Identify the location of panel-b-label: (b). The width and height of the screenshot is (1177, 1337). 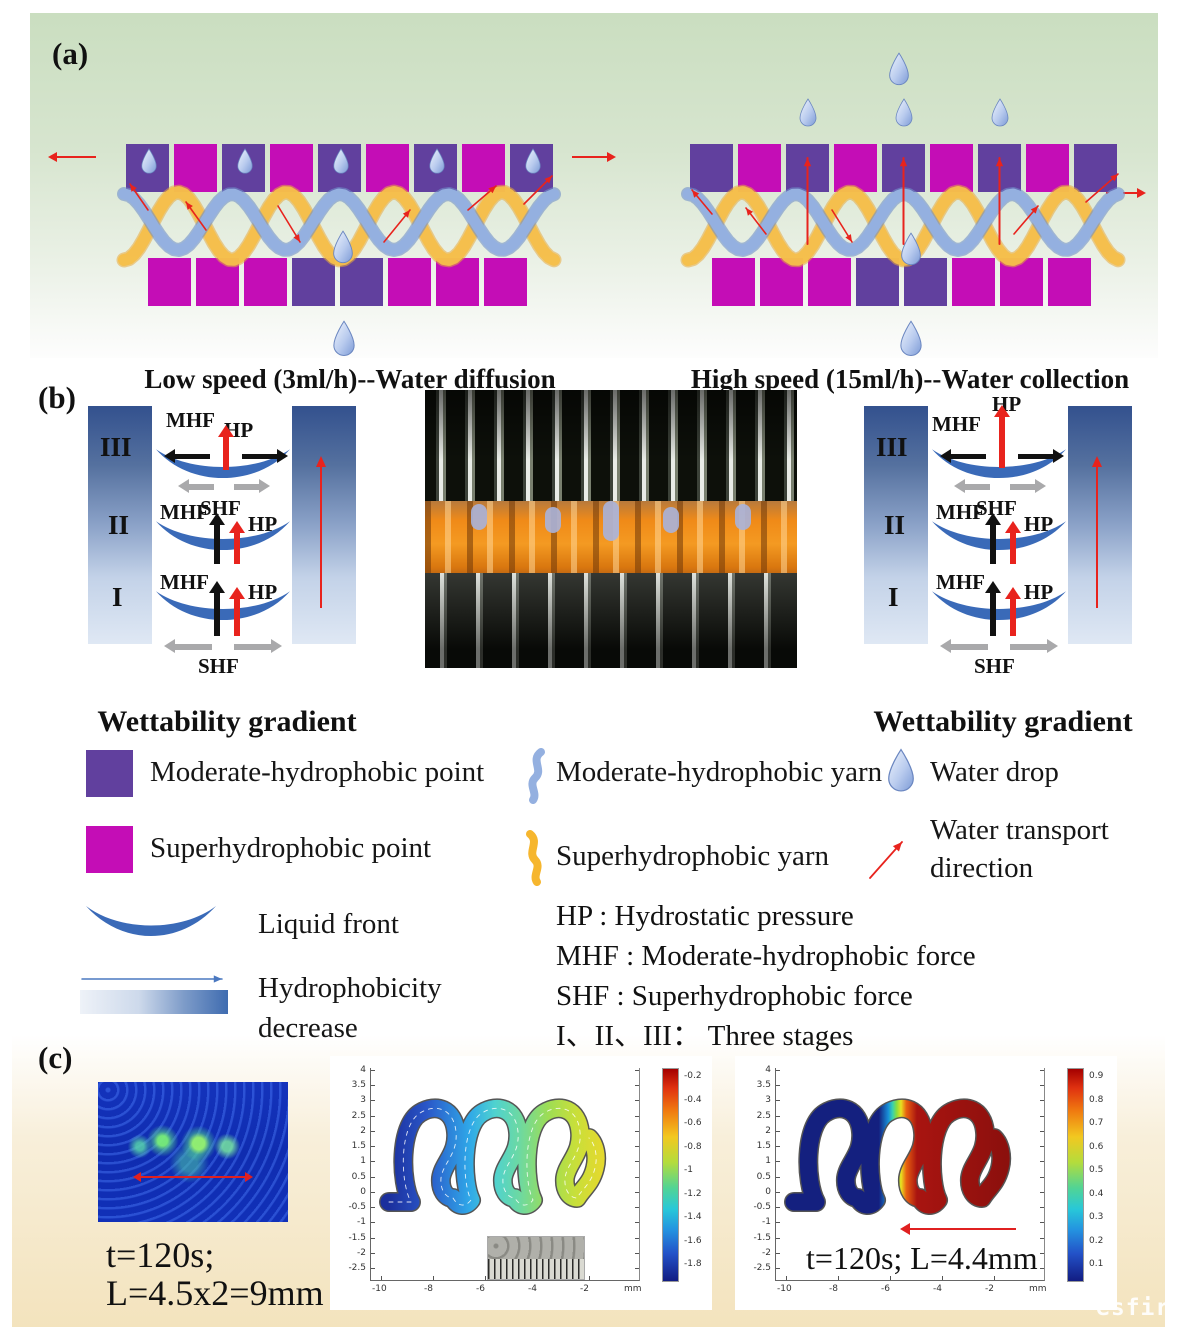
(57, 397).